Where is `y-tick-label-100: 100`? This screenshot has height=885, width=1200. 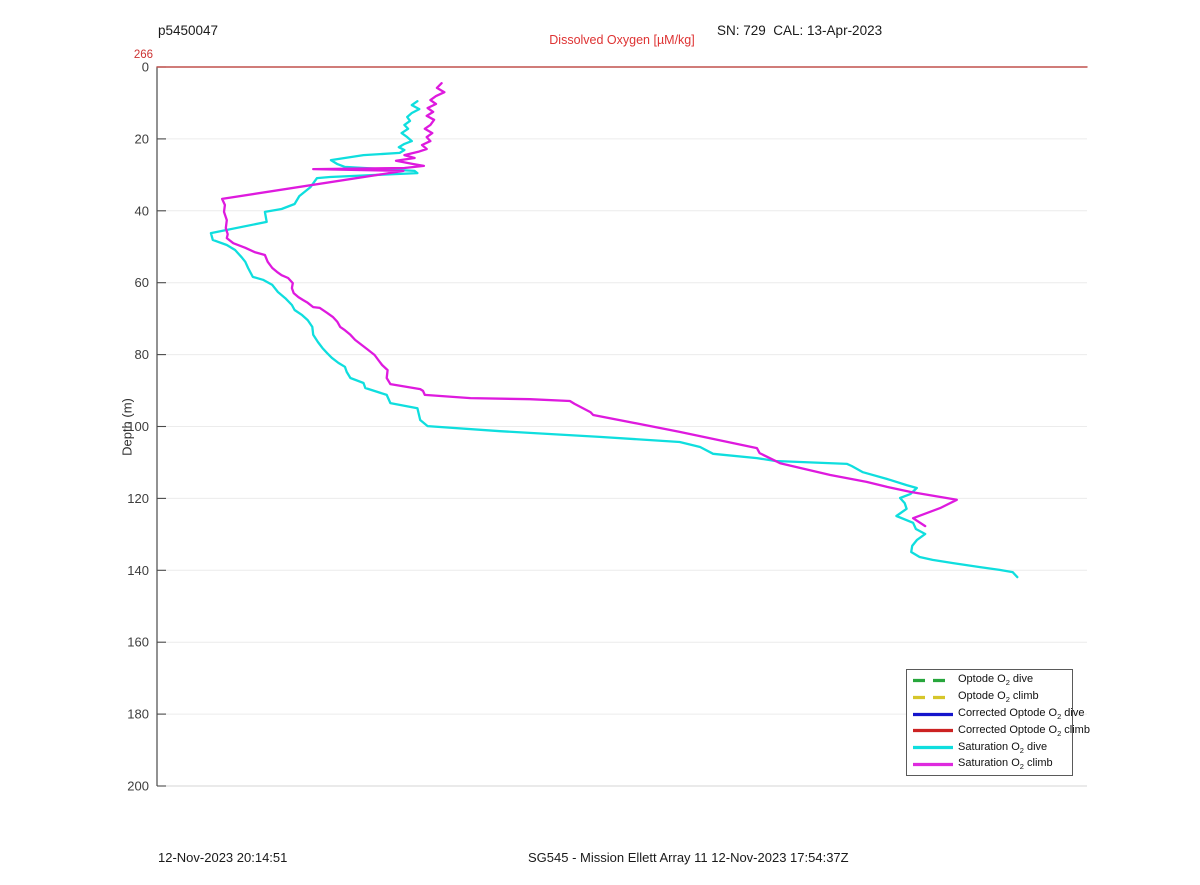 y-tick-label-100: 100 is located at coordinates (138, 426).